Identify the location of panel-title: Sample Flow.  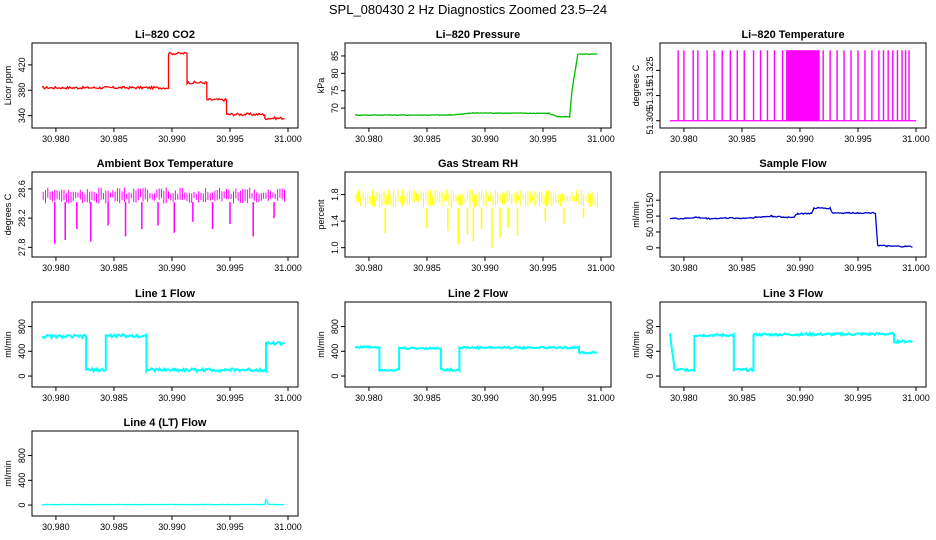
(793, 164).